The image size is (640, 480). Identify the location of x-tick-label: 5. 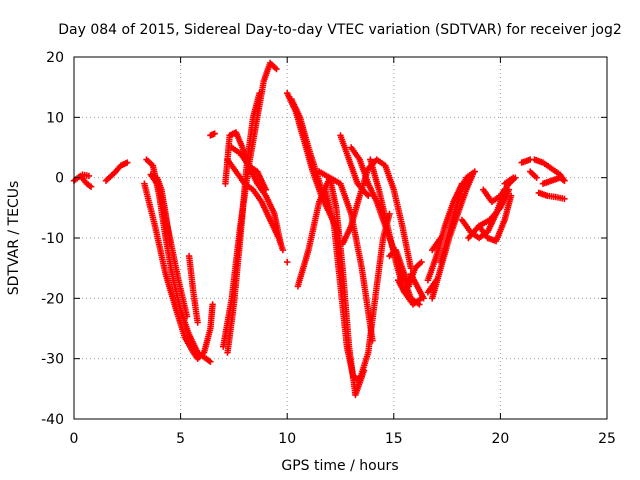
(180, 439).